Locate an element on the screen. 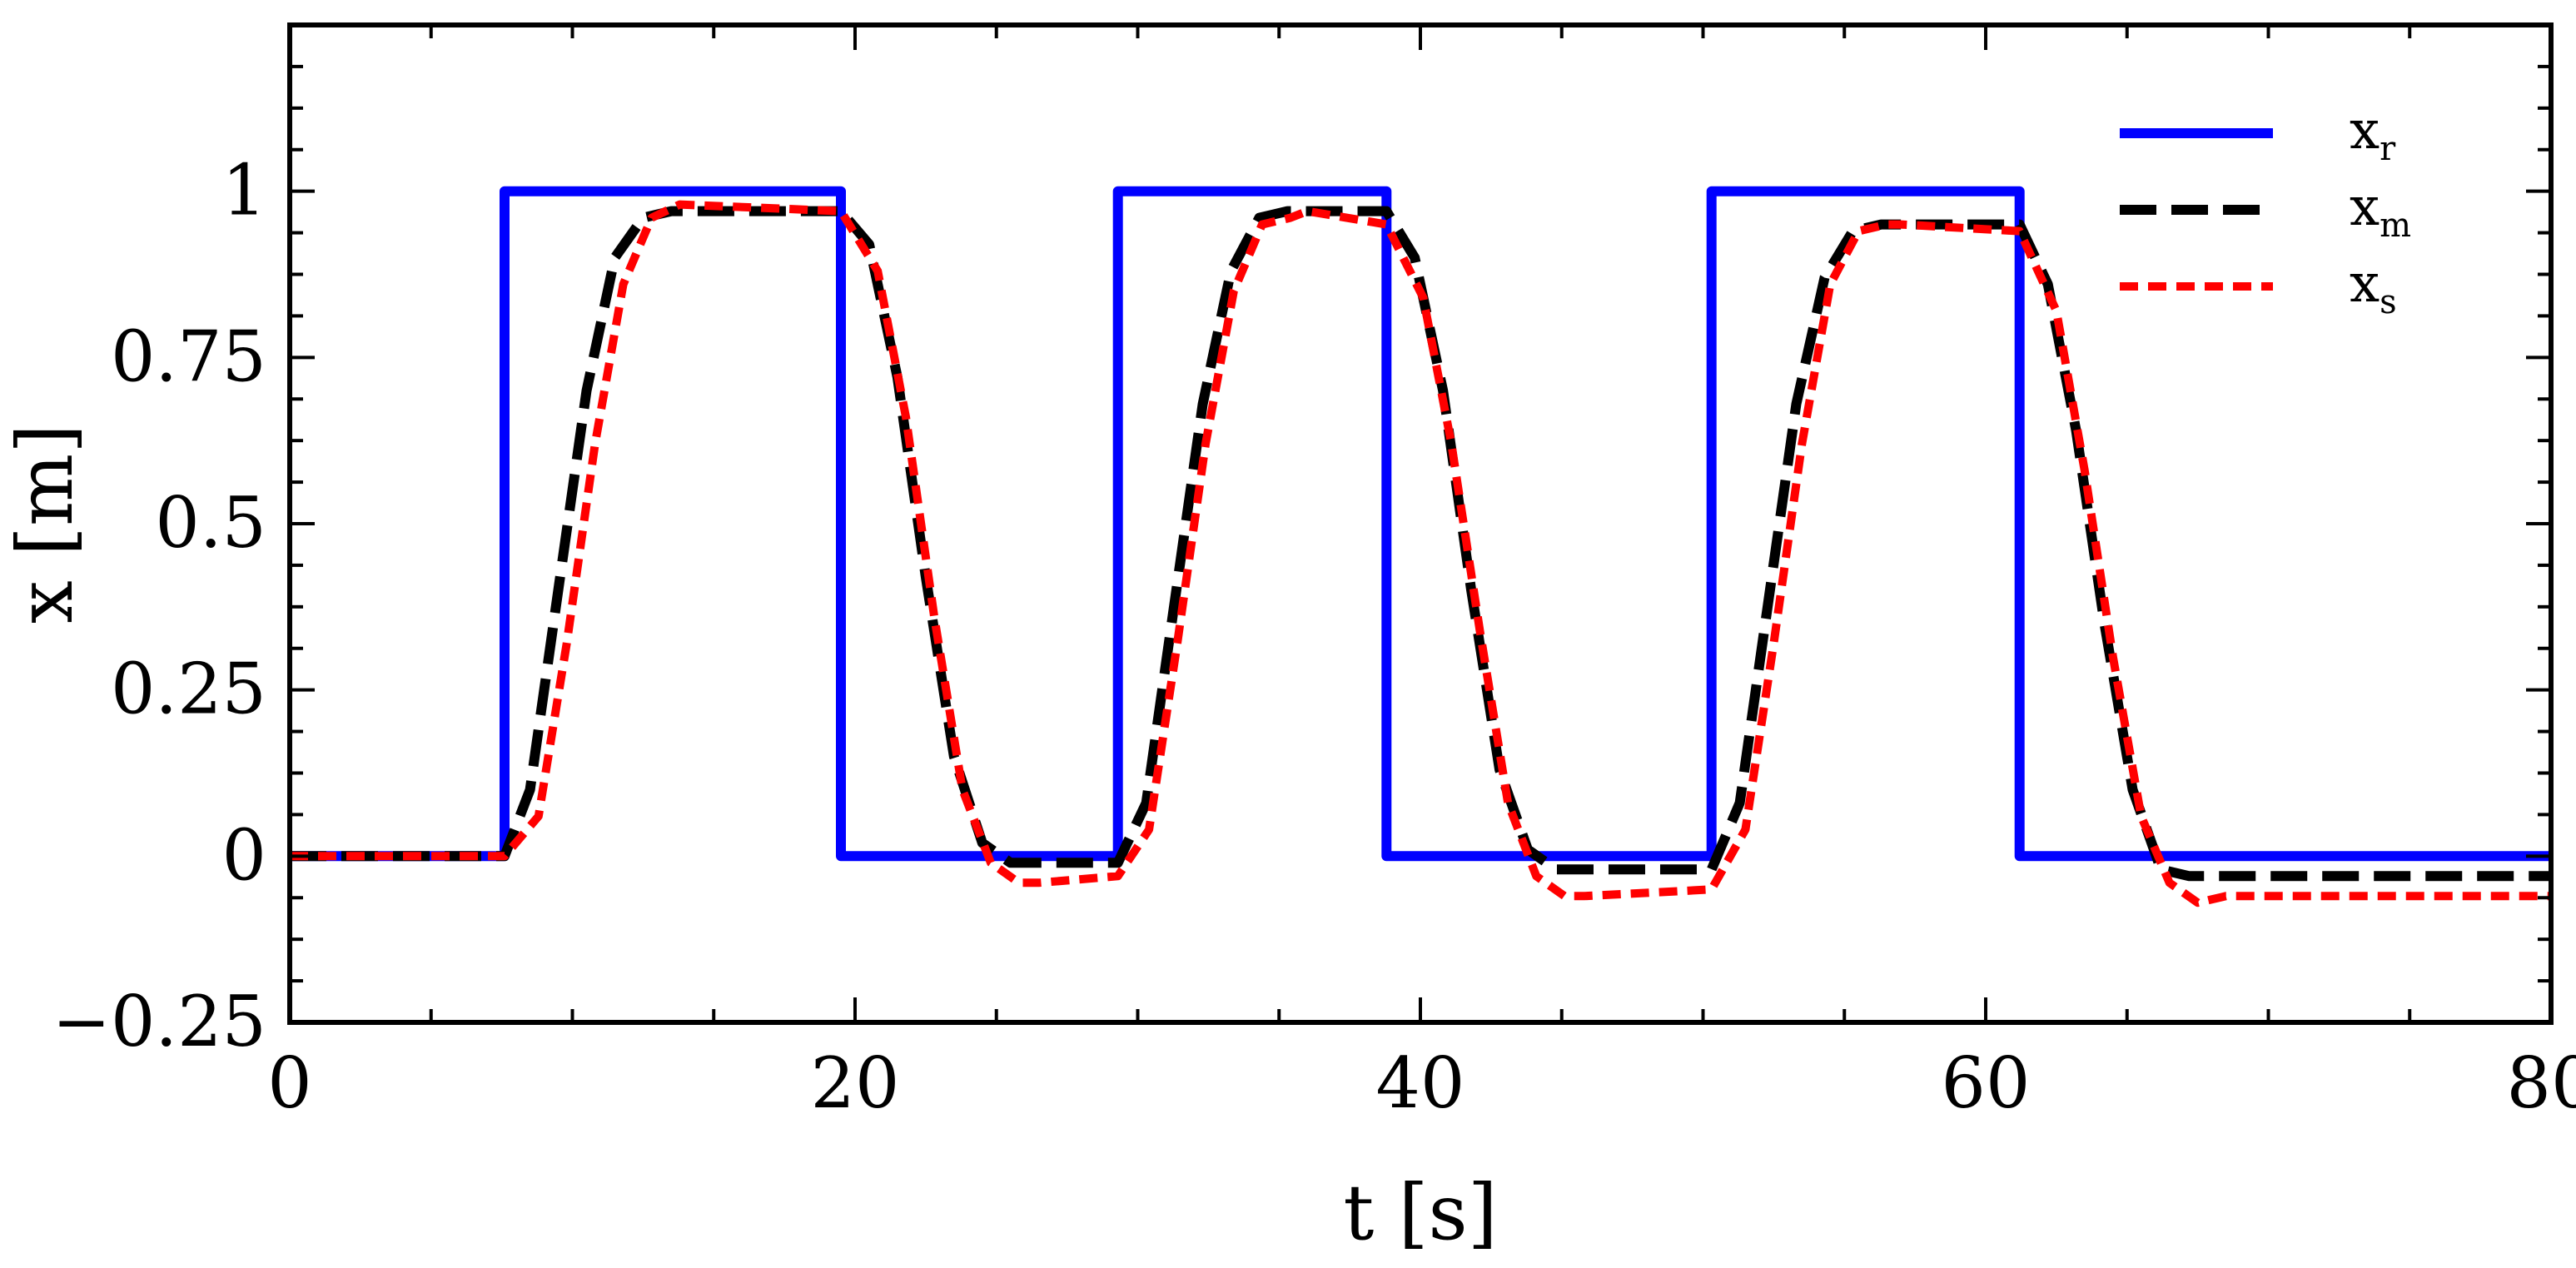  y-tick-label: 0.5 is located at coordinates (210, 523).